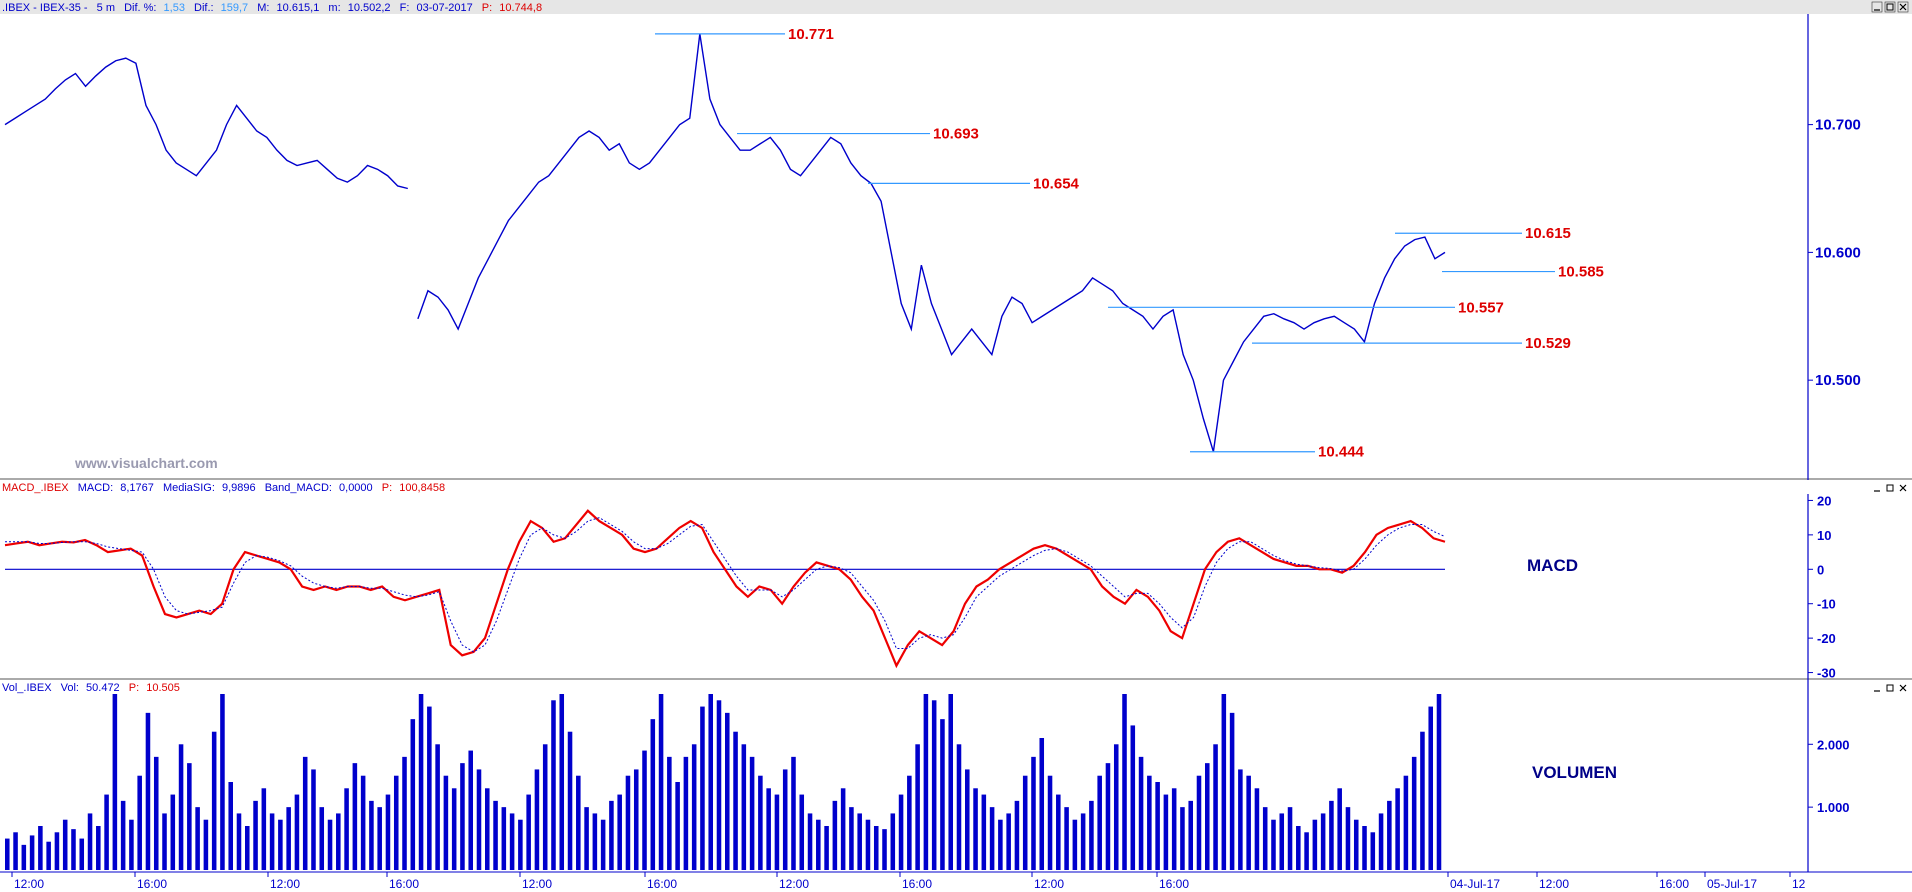 This screenshot has width=1912, height=892. What do you see at coordinates (422, 488) in the screenshot?
I see `macd-p-value: 100,8458` at bounding box center [422, 488].